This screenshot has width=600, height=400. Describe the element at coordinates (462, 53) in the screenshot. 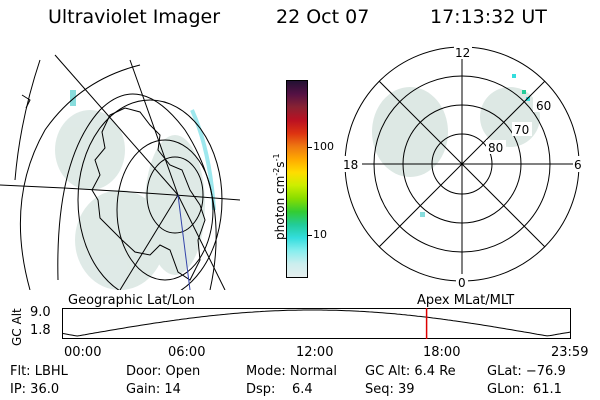

I see `mlt-label-12: 12` at that location.